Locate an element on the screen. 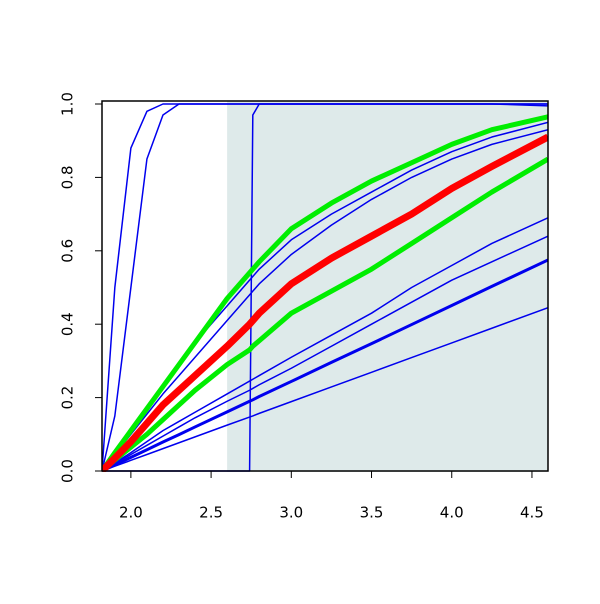 This screenshot has width=600, height=604. y-tick-label: 0.0 is located at coordinates (68, 471).